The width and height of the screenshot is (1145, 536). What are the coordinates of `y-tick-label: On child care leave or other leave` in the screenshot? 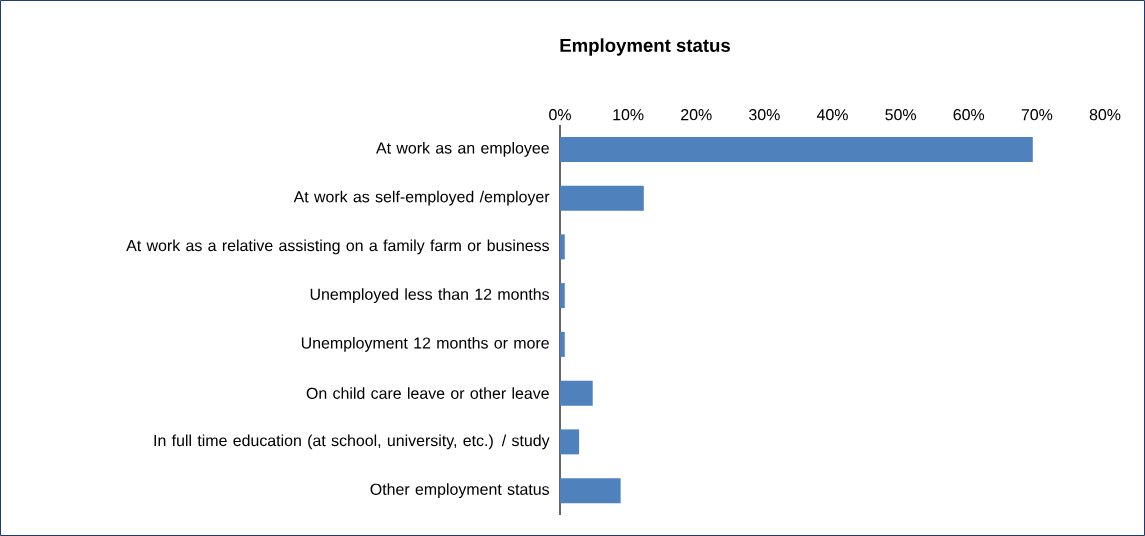 It's located at (427, 393).